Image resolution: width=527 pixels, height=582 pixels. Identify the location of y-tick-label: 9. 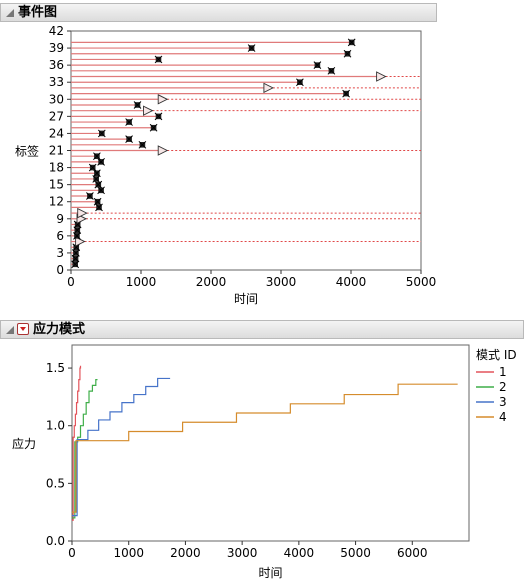
(60, 219).